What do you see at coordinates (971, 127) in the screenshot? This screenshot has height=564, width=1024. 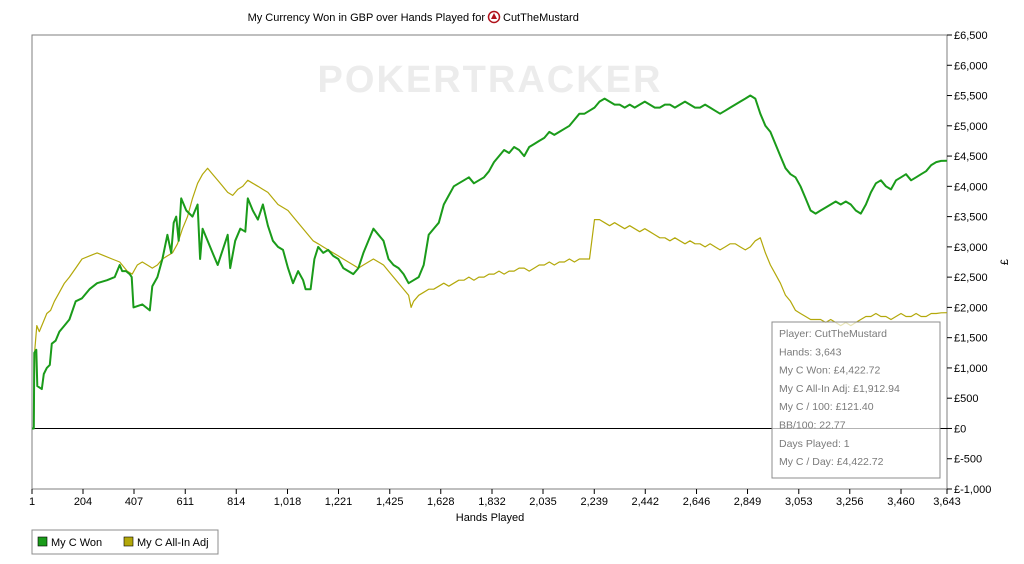 I see `y-tick-label: £5,000` at bounding box center [971, 127].